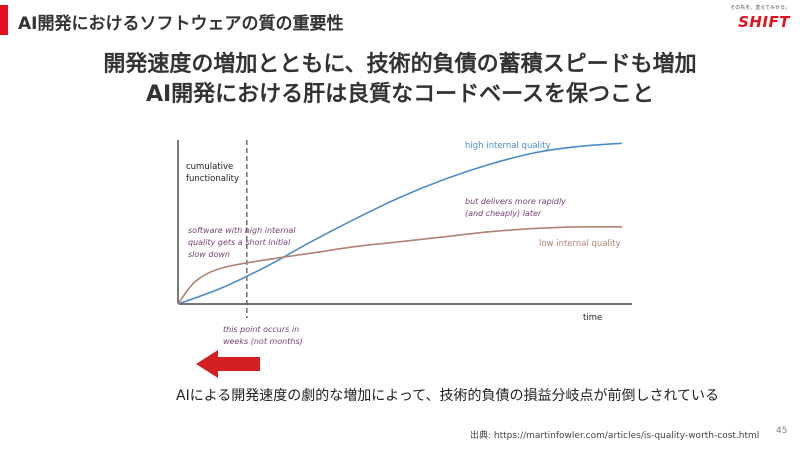  What do you see at coordinates (228, 364) in the screenshot?
I see `left-arrow-icon` at bounding box center [228, 364].